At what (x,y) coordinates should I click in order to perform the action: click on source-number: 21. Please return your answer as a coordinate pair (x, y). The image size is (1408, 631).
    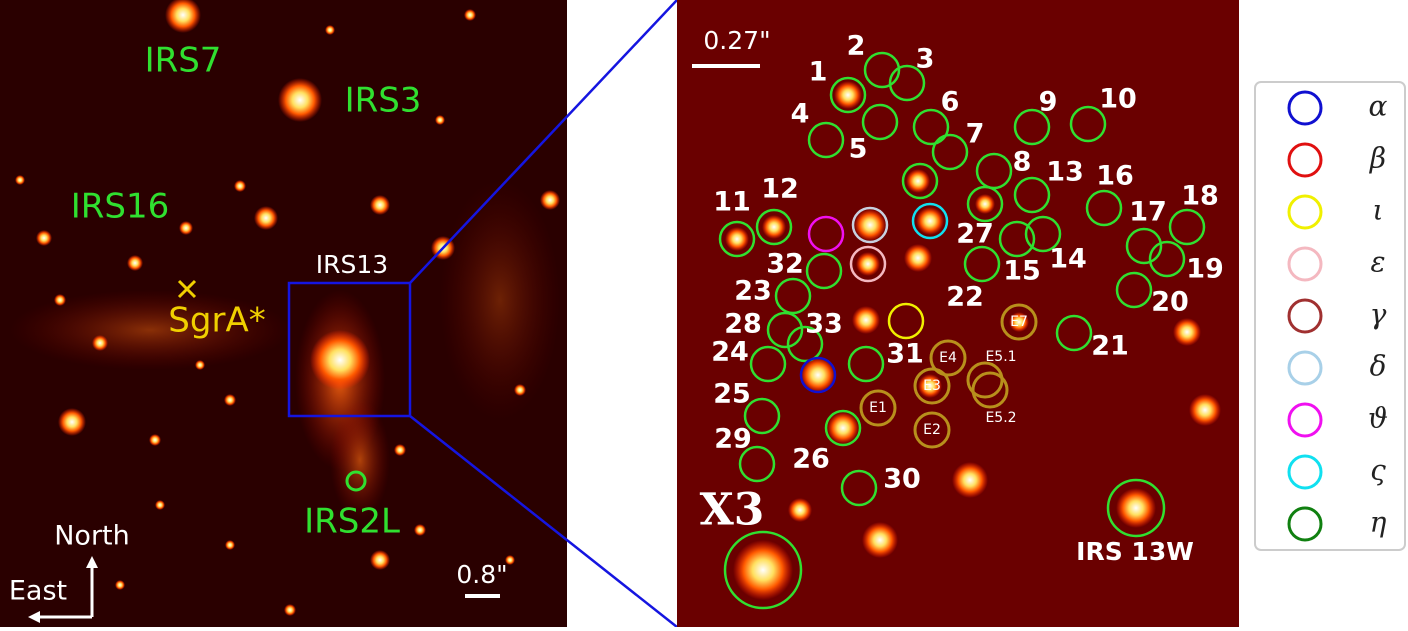
    Looking at the image, I should click on (1110, 346).